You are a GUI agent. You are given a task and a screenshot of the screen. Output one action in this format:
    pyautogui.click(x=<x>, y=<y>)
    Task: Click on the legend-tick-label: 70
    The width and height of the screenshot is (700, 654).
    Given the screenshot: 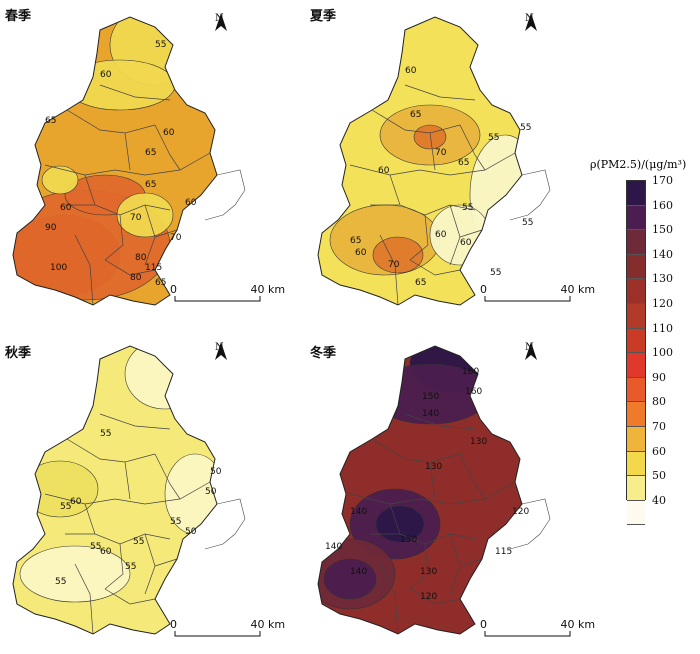 What is the action you would take?
    pyautogui.click(x=659, y=426)
    